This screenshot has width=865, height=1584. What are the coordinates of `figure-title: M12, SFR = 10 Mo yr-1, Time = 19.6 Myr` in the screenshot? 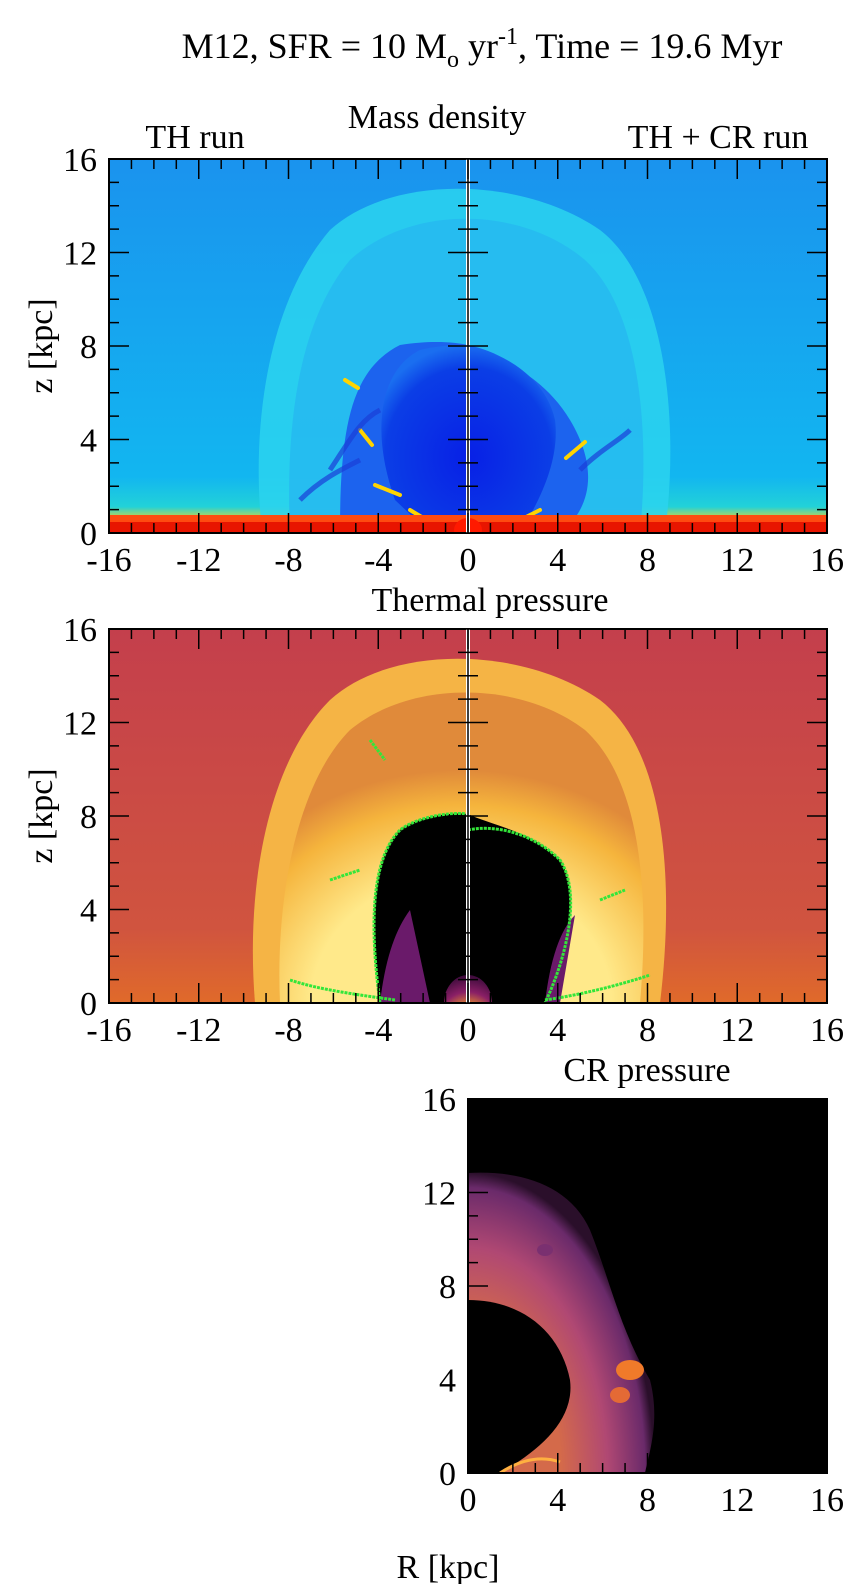 It's located at (482, 48).